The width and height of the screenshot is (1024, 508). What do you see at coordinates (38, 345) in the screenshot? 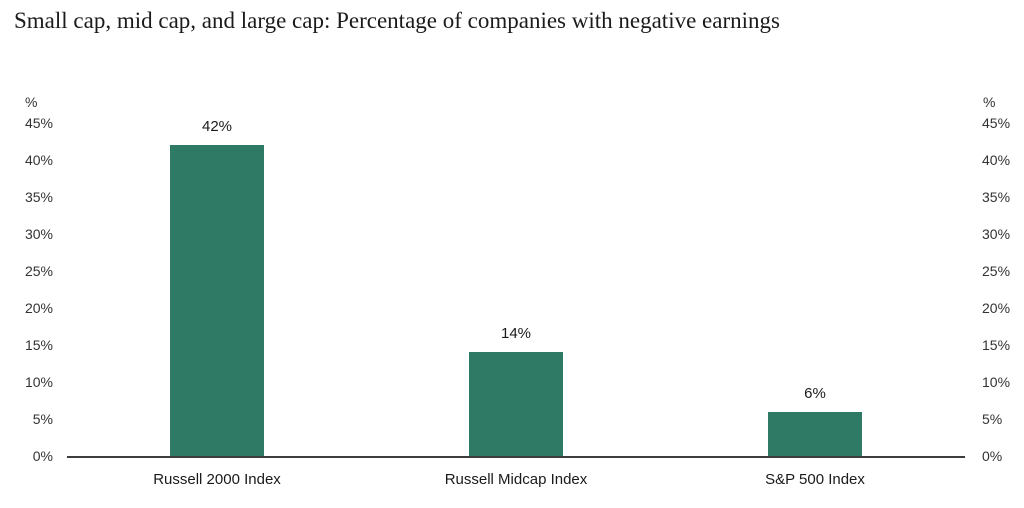
I see `y-tick-label-left: 15%` at bounding box center [38, 345].